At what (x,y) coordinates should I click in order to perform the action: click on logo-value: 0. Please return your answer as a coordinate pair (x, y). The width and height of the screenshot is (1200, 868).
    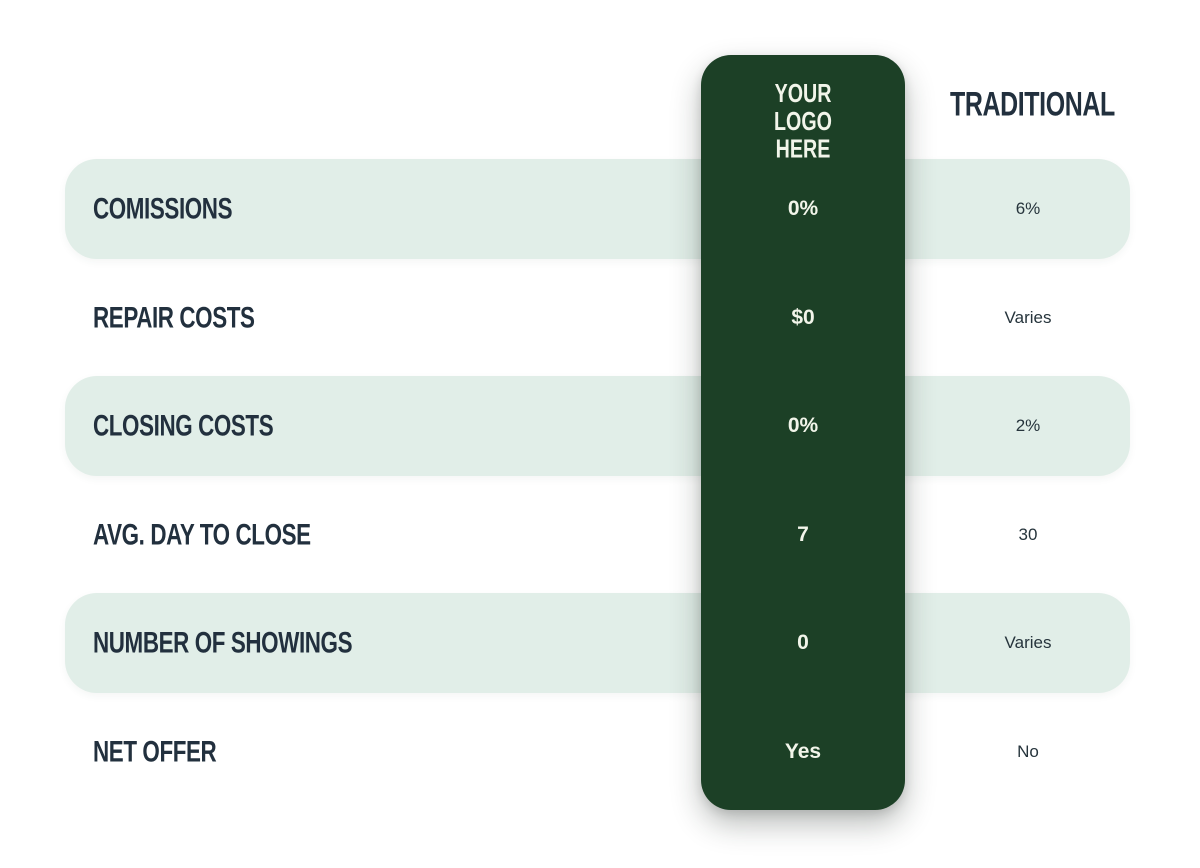
    Looking at the image, I should click on (803, 642).